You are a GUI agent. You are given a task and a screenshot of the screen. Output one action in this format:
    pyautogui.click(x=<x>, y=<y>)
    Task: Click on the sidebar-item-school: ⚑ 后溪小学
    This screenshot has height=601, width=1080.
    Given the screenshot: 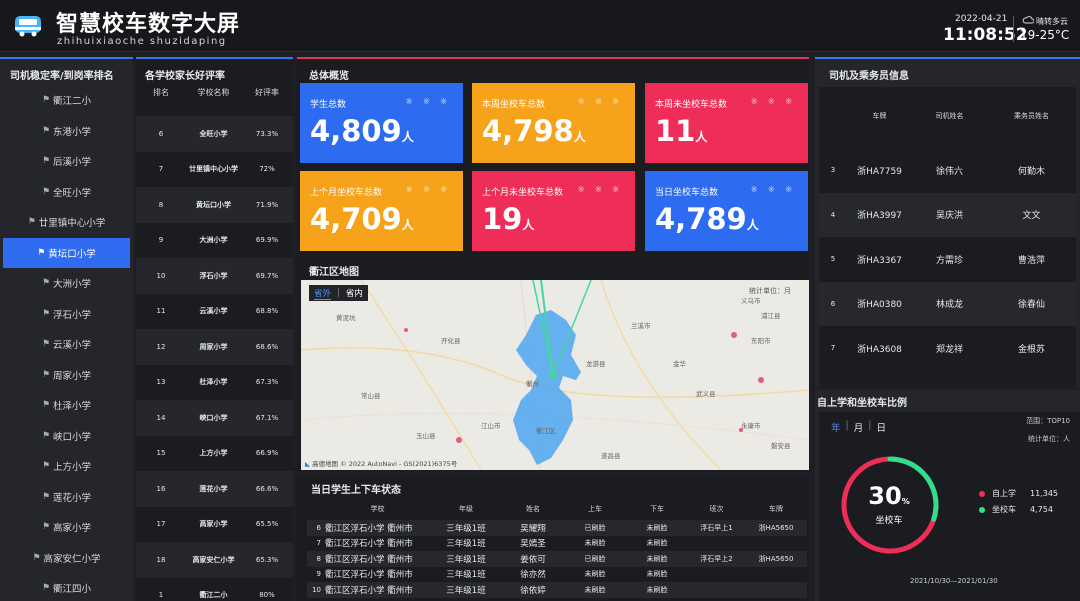 What is the action you would take?
    pyautogui.click(x=66, y=161)
    